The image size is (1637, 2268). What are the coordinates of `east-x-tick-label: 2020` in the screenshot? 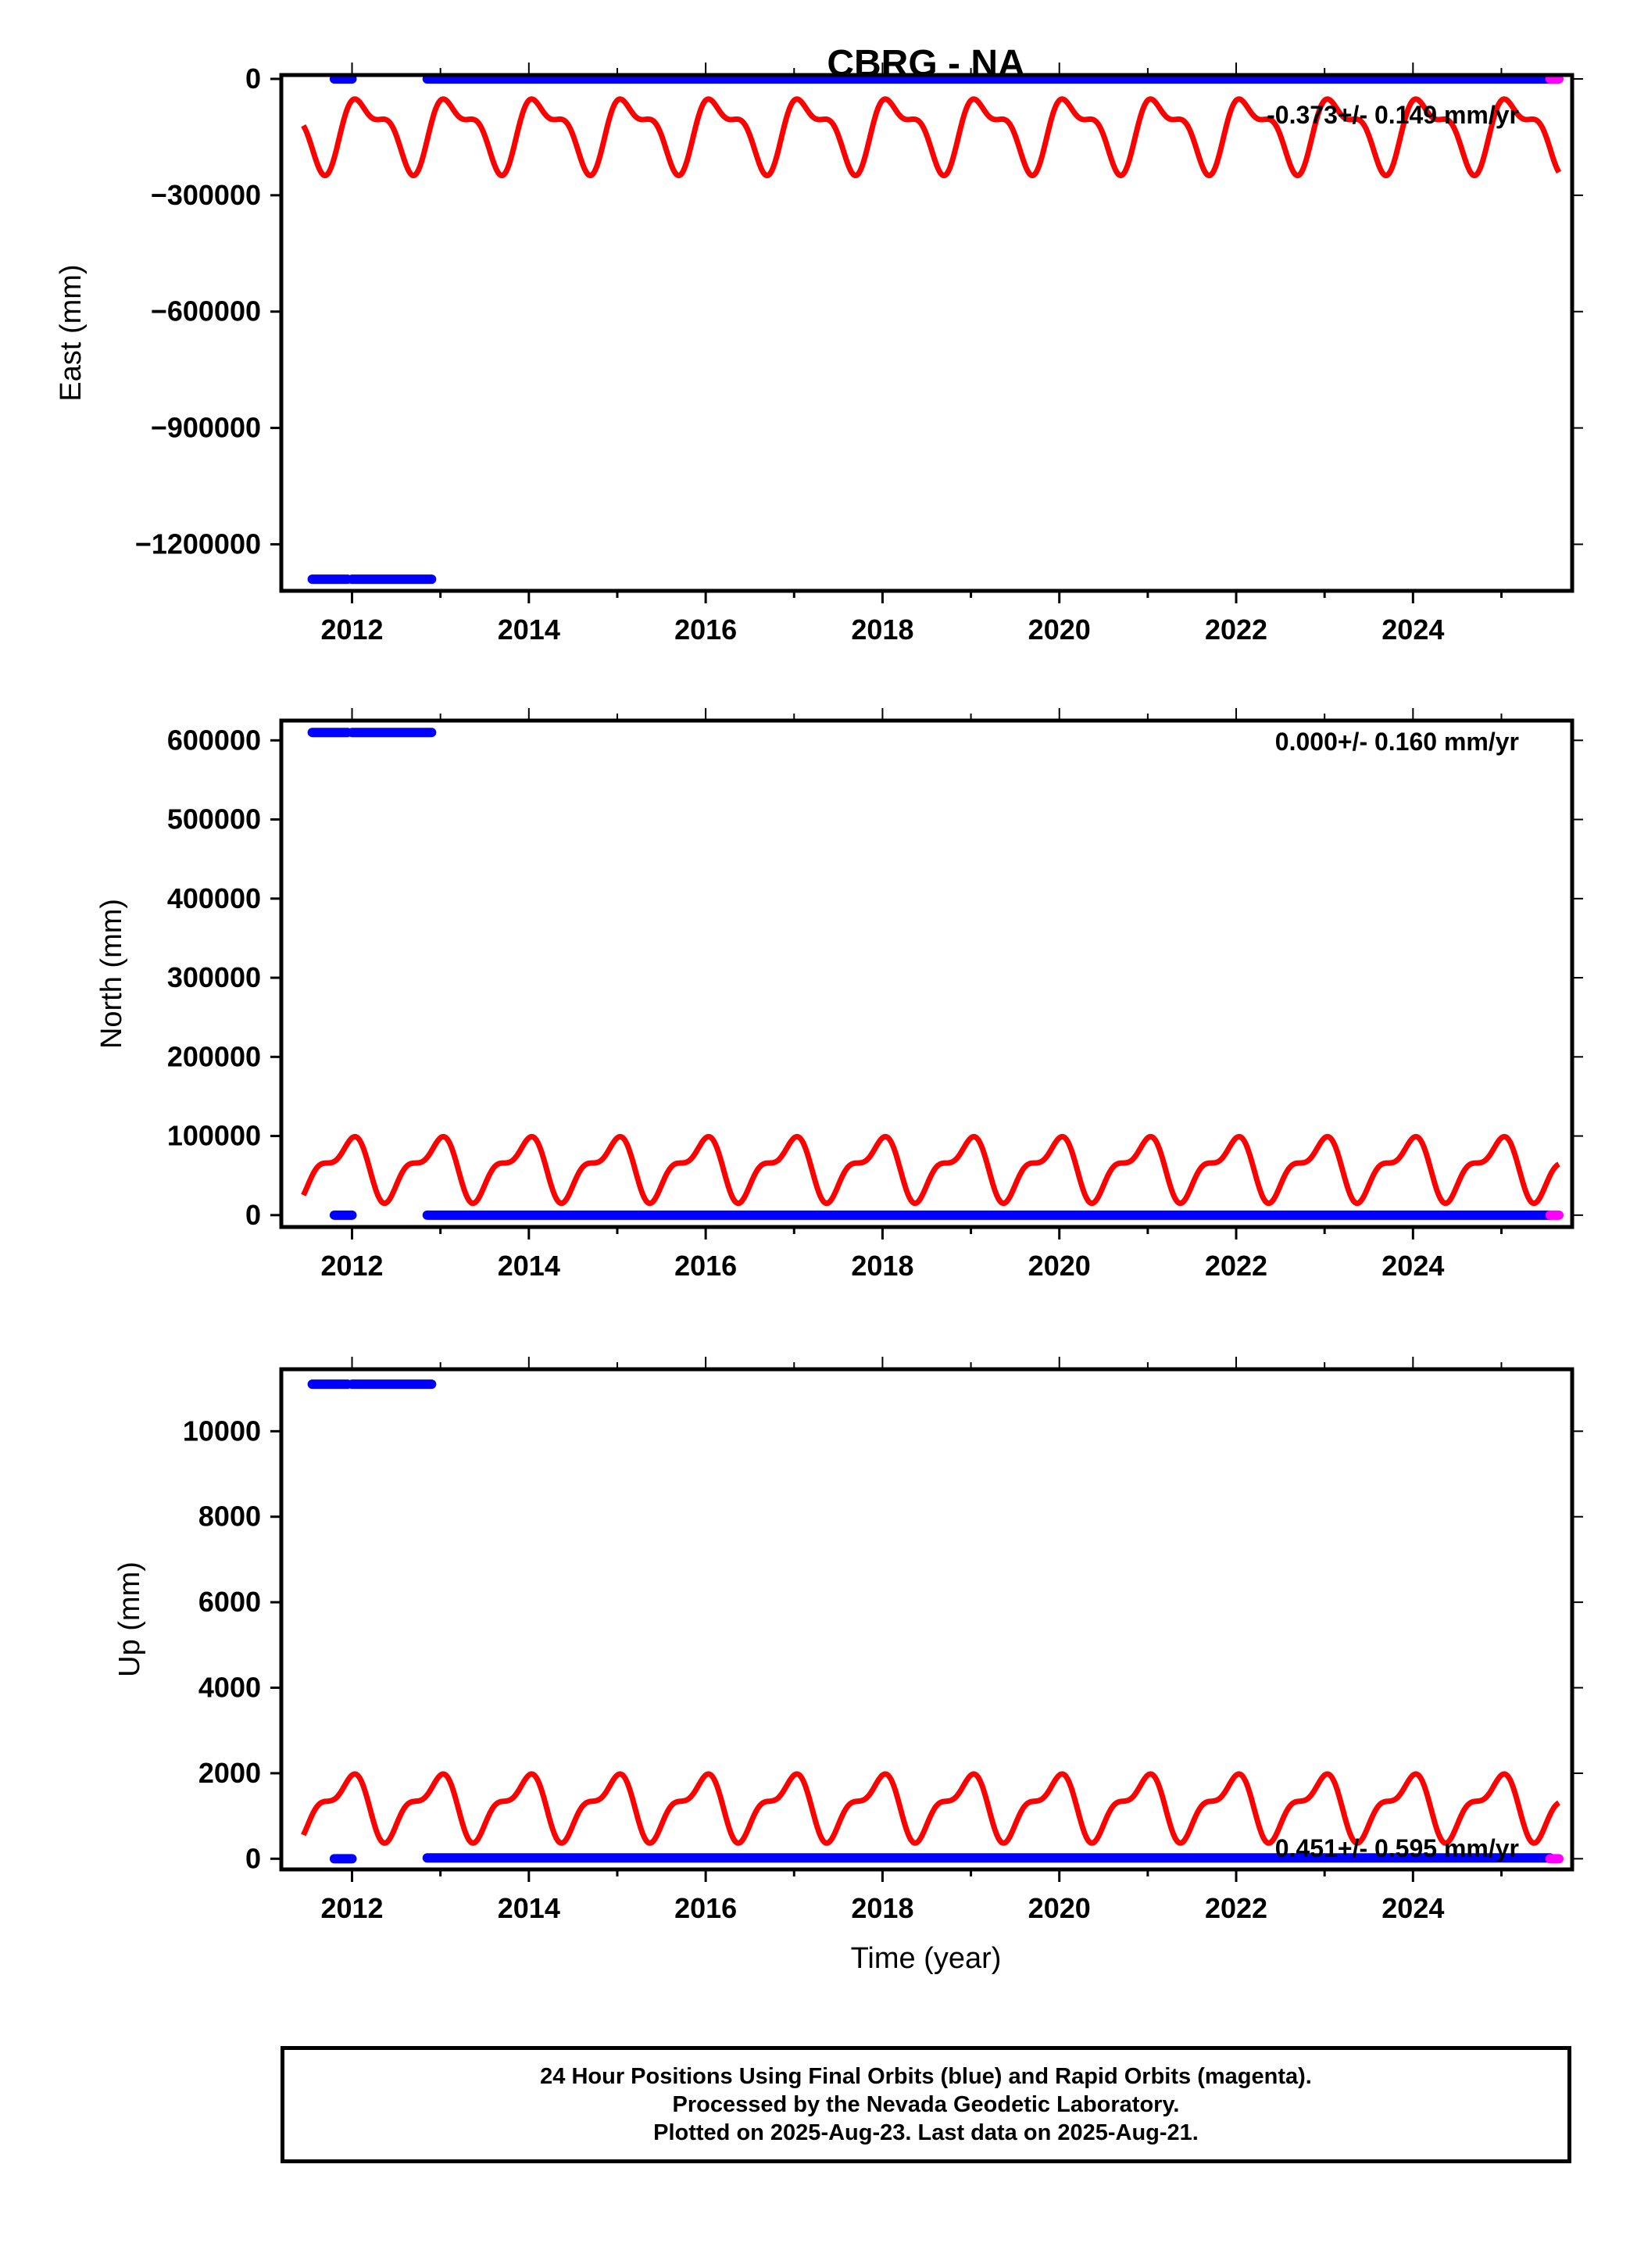 It's located at (1059, 630).